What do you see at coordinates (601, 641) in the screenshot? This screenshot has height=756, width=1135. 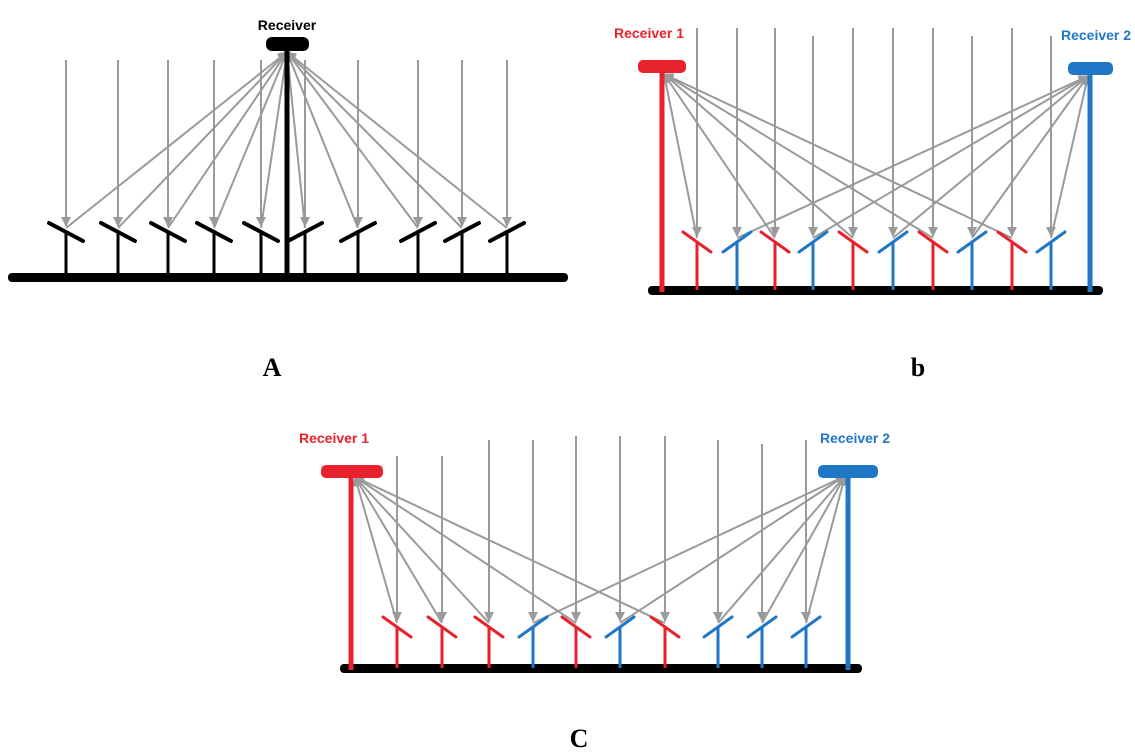 I see `panel-c-heliostats` at bounding box center [601, 641].